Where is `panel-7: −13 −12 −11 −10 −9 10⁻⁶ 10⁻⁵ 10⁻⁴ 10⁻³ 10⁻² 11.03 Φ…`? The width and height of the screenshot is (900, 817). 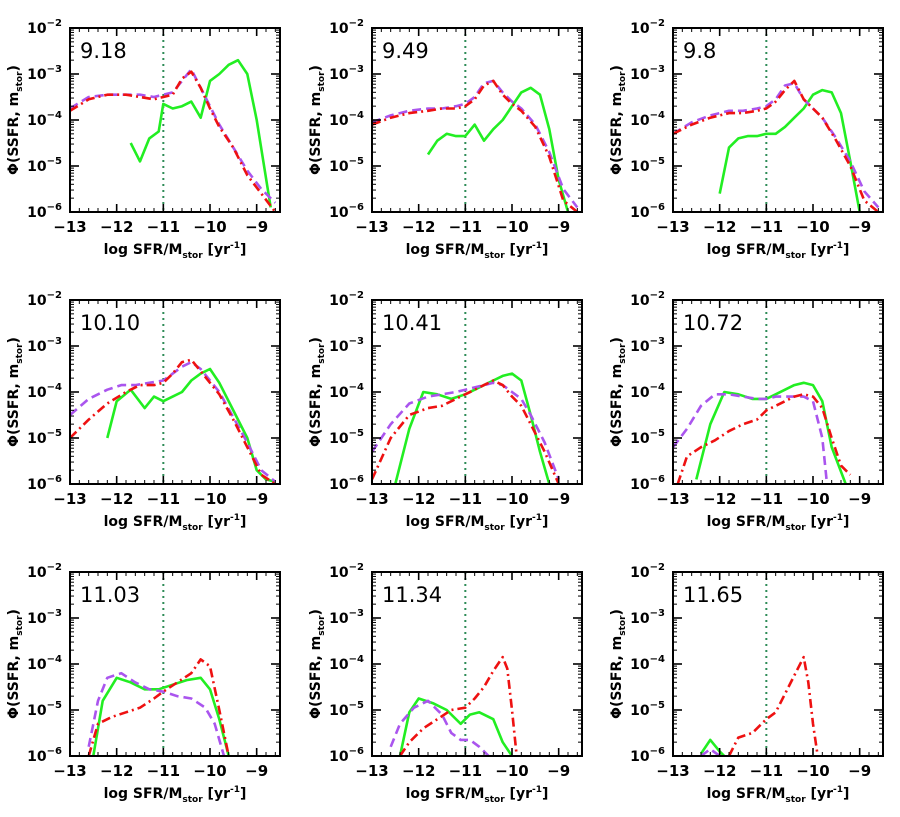
panel-7: −13 −12 −11 −10 −9 10⁻⁶ 10⁻⁵ 10⁻⁴ 10⁻³ 10⁻² 11.03 Φ… is located at coordinates (143, 683).